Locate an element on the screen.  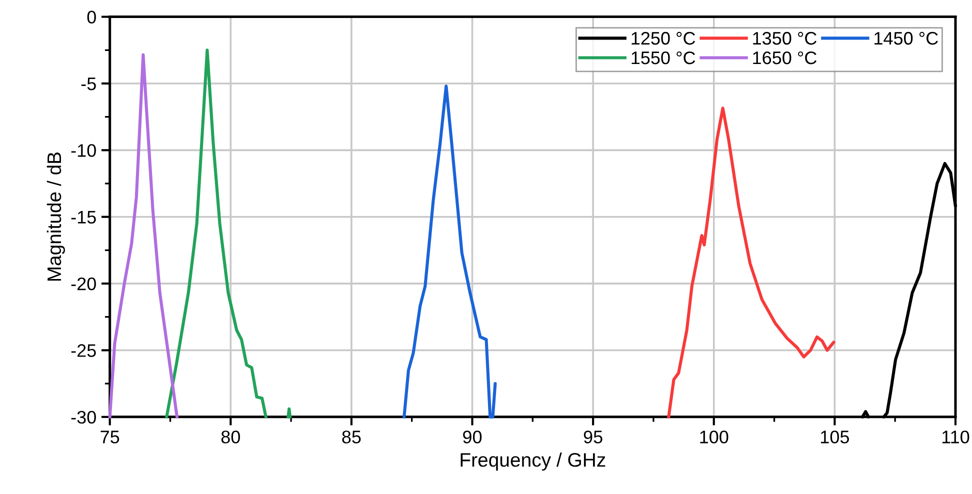
legend-label: 1550 °C is located at coordinates (664, 57).